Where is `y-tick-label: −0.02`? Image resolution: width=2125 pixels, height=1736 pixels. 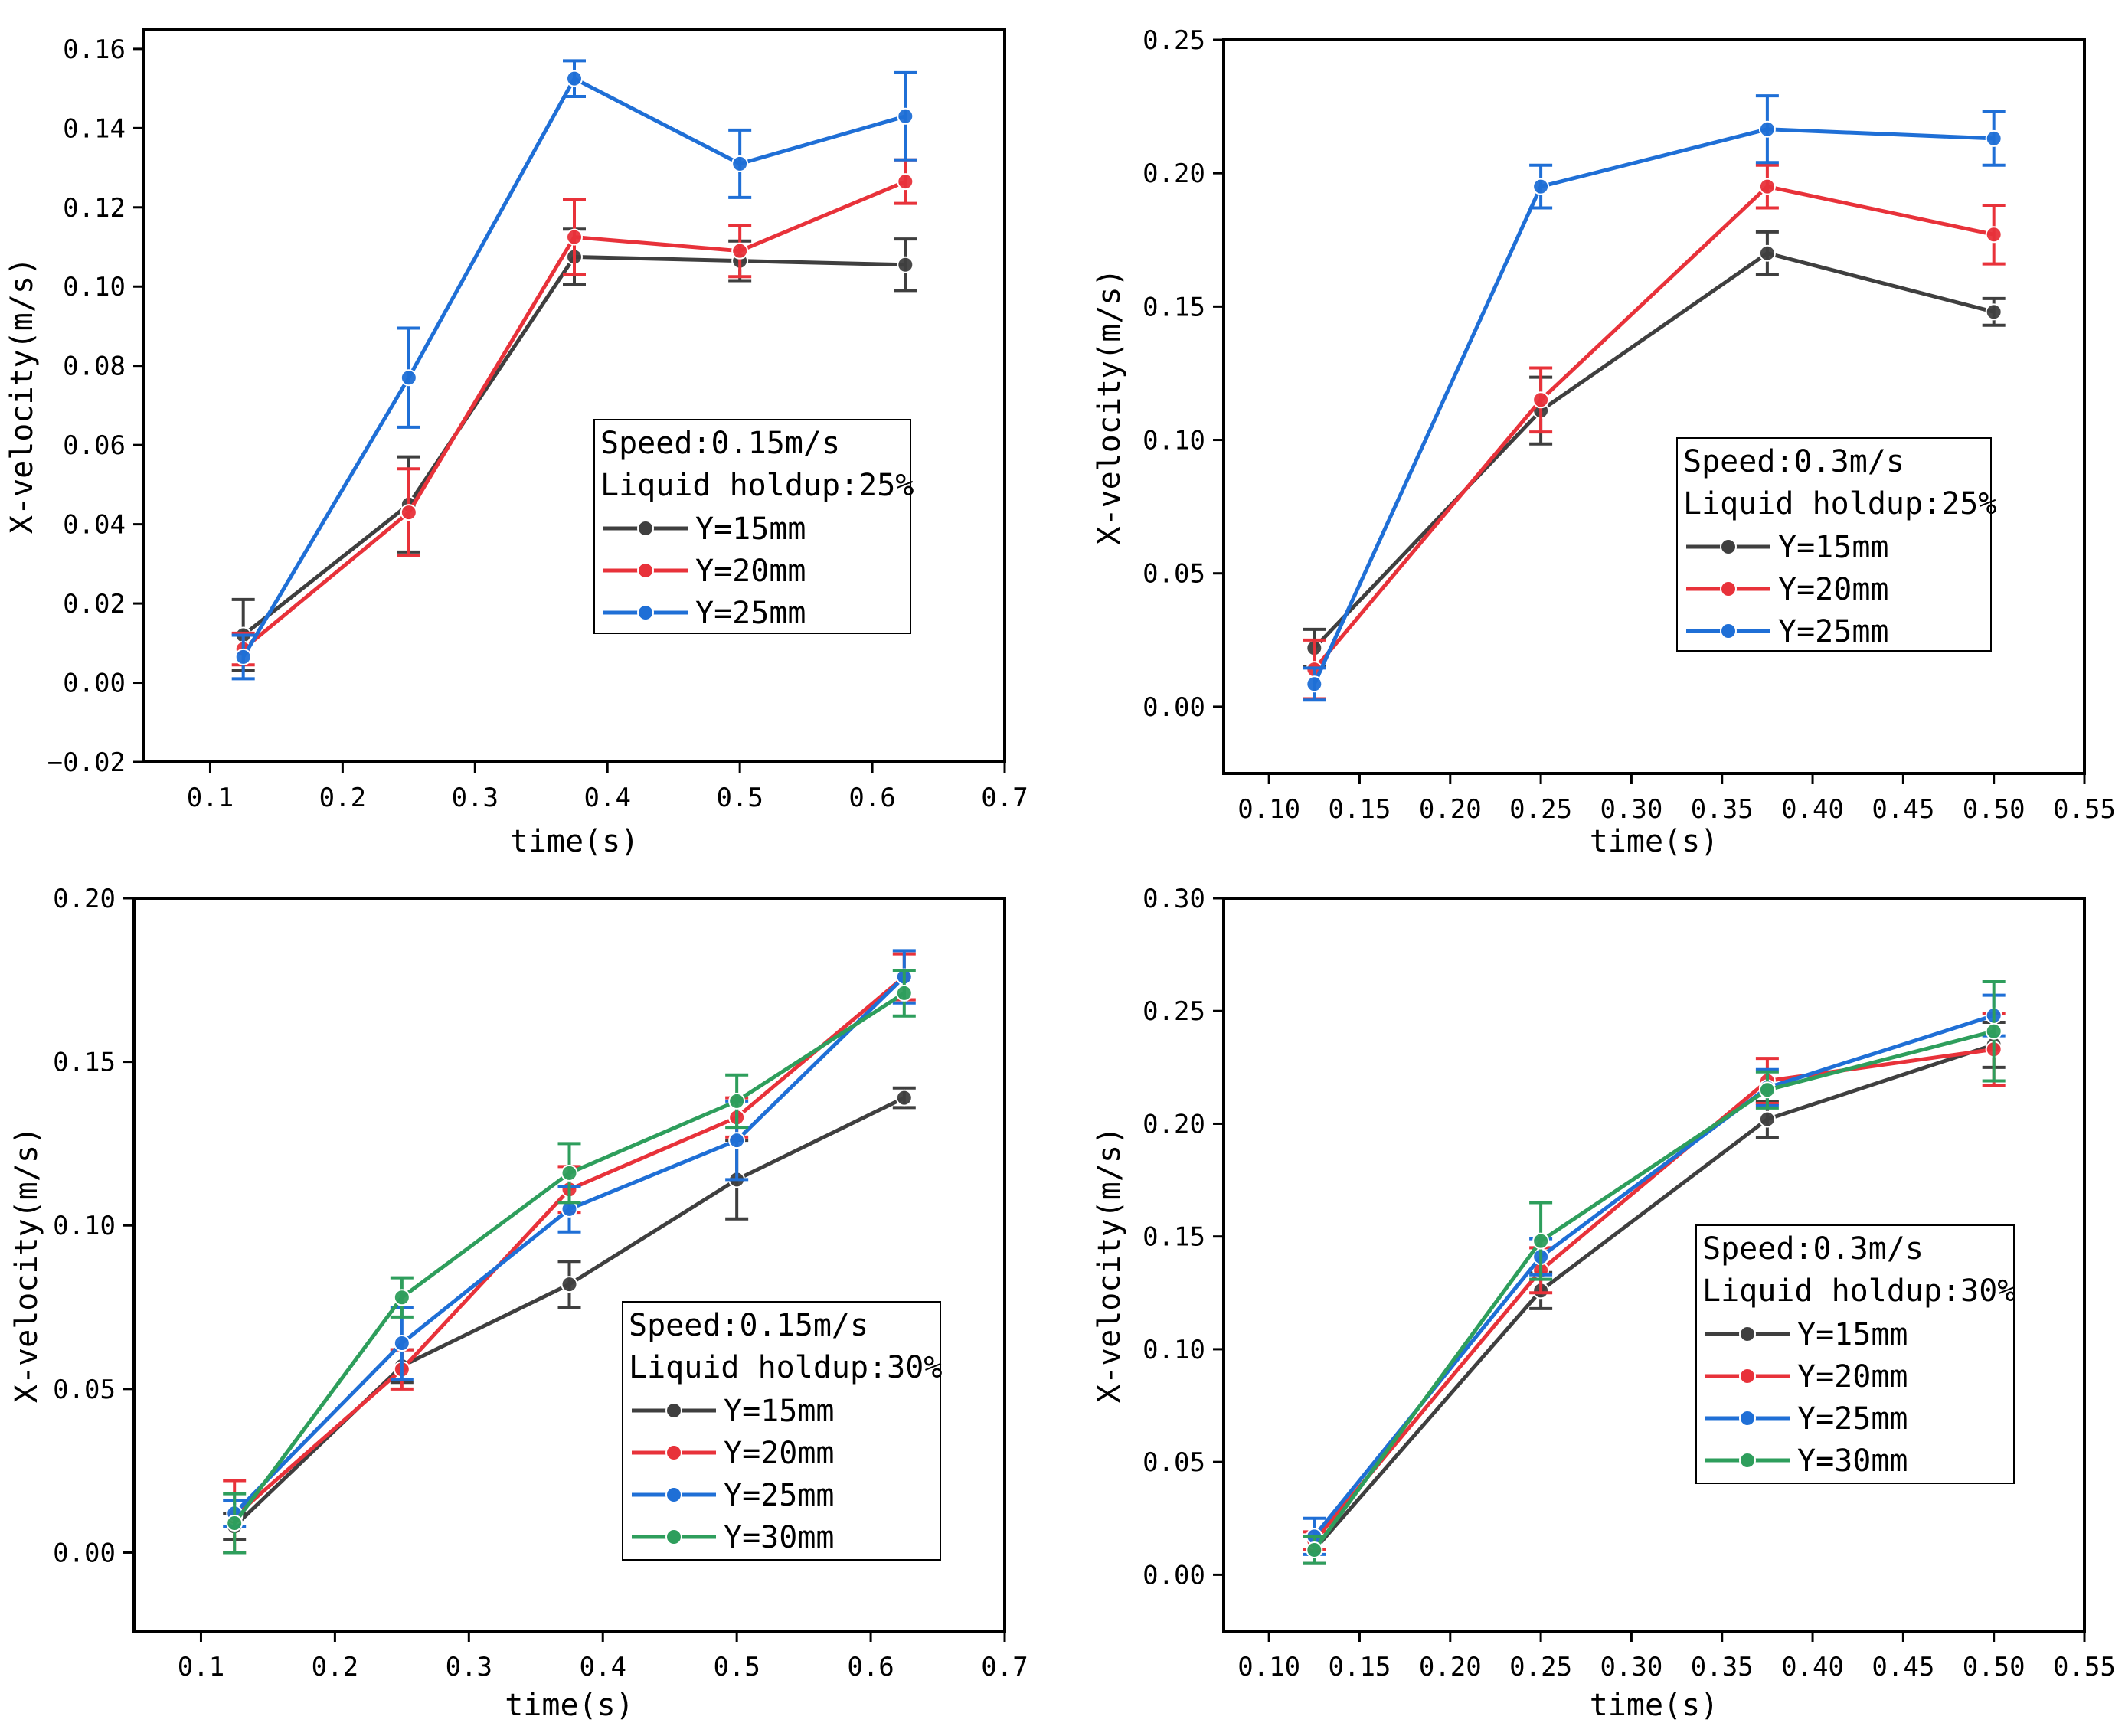 y-tick-label: −0.02 is located at coordinates (86, 762).